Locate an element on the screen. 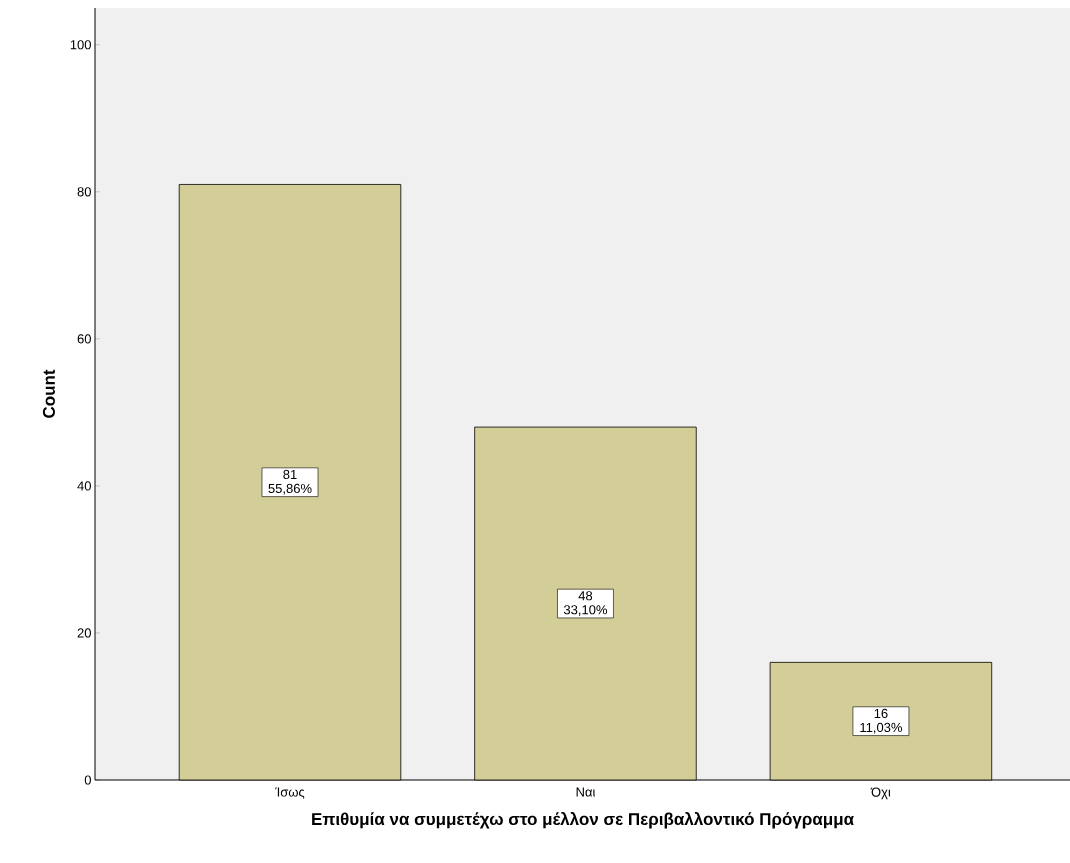  data-label: 16 11,03% is located at coordinates (881, 721).